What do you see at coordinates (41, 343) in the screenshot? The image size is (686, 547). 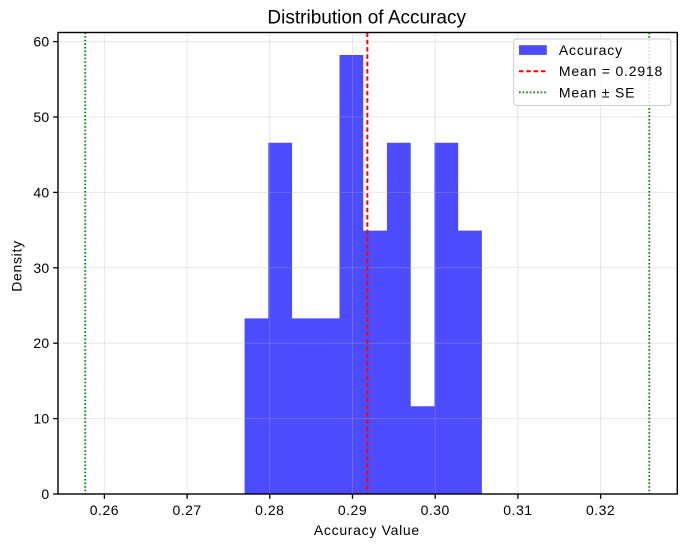 I see `svg-text: 20` at bounding box center [41, 343].